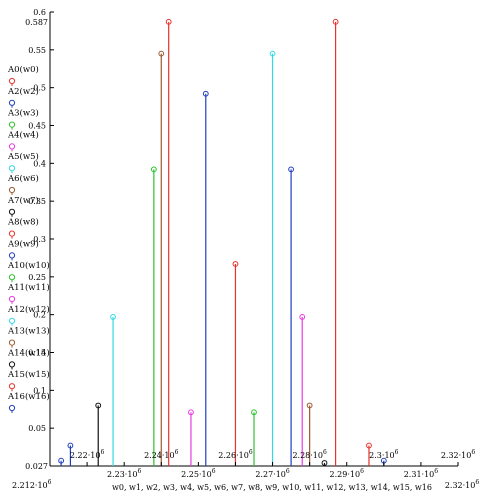 The width and height of the screenshot is (500, 496). I want to click on y-tick-label: 0.55, so click(37, 50).